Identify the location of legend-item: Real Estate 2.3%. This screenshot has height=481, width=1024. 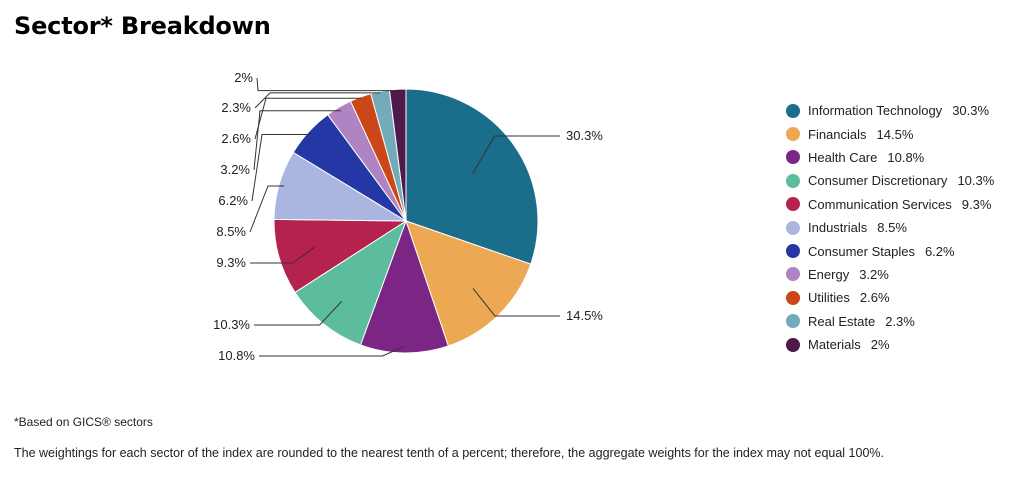
(903, 321).